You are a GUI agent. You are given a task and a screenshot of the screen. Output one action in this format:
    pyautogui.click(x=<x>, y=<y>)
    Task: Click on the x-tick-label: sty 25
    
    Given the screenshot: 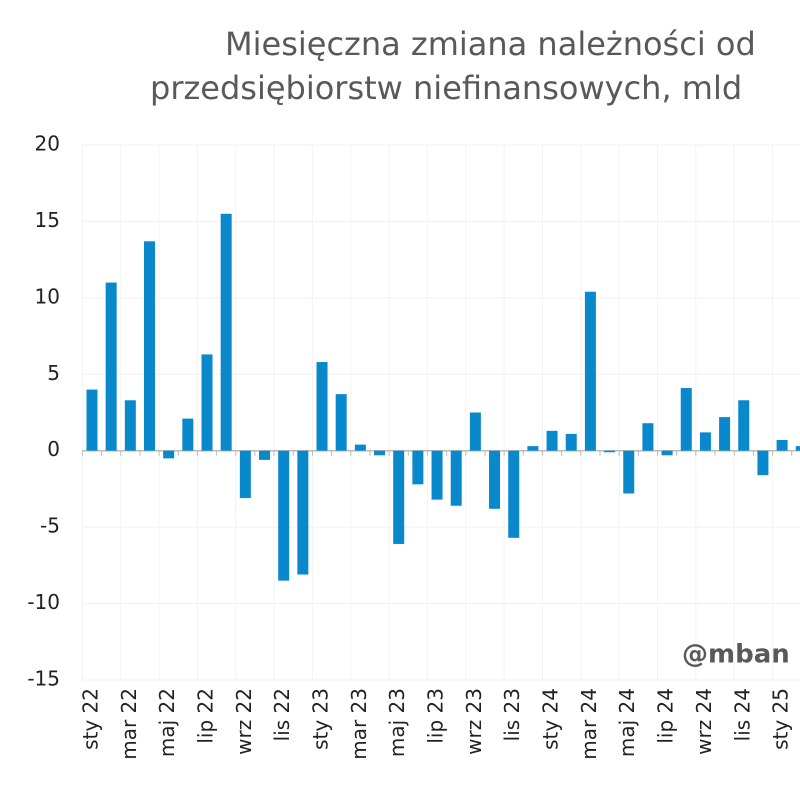 What is the action you would take?
    pyautogui.click(x=781, y=719)
    